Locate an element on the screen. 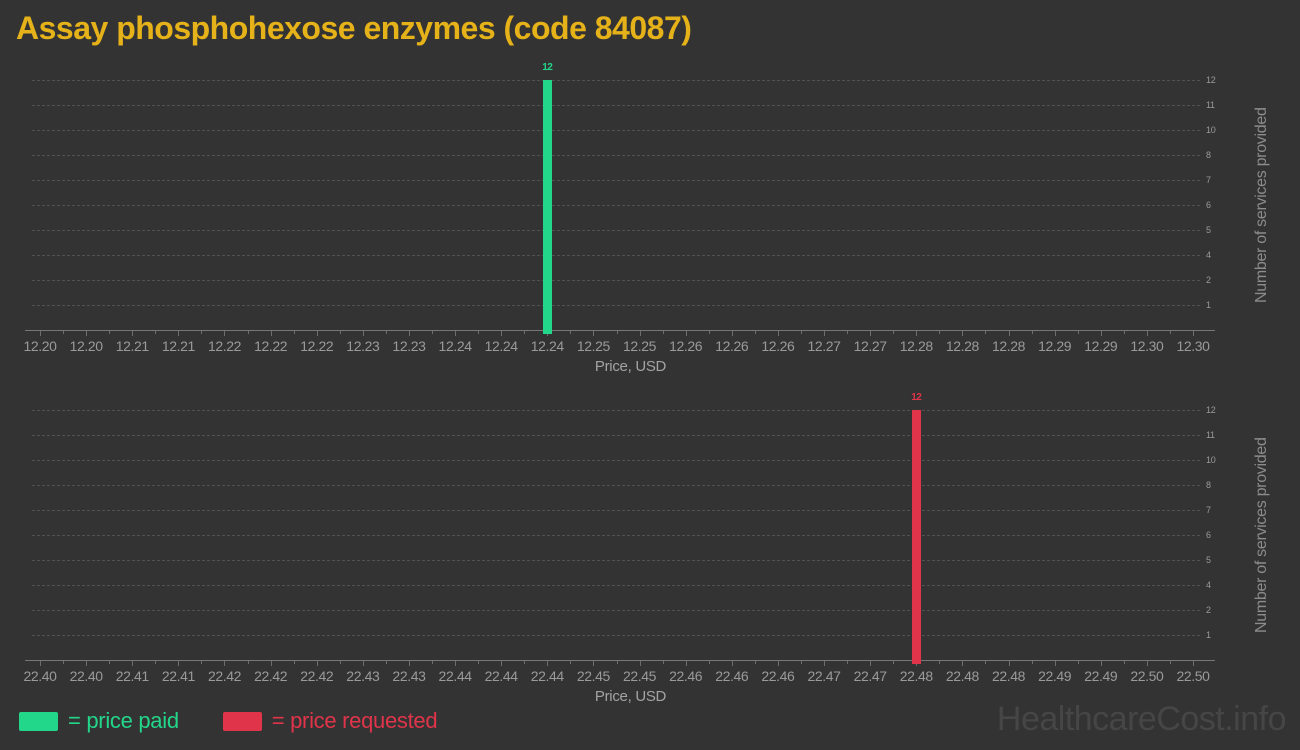 The image size is (1300, 750). x-tick-label: 12.27 is located at coordinates (870, 346).